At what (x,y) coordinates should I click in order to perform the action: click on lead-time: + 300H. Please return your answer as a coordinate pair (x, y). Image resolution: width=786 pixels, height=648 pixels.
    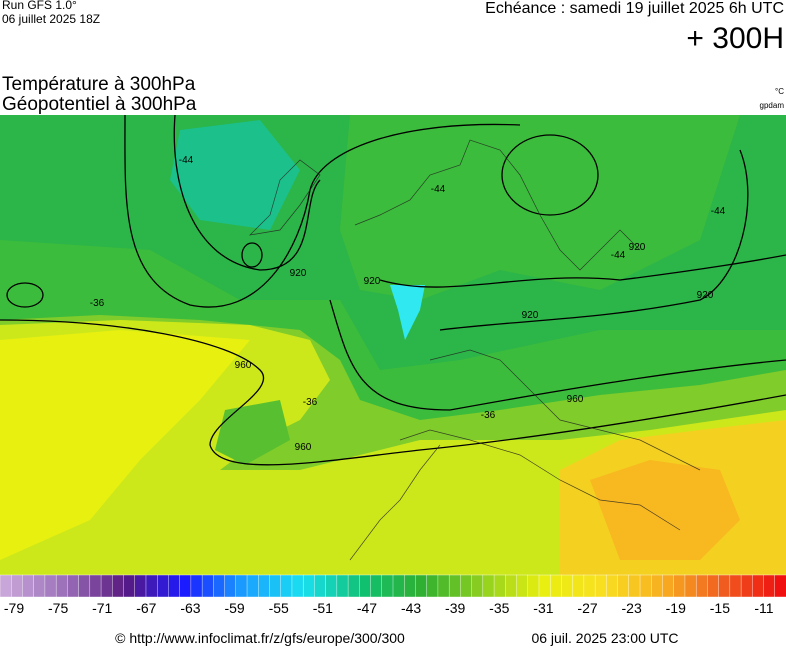
    Looking at the image, I should click on (735, 38).